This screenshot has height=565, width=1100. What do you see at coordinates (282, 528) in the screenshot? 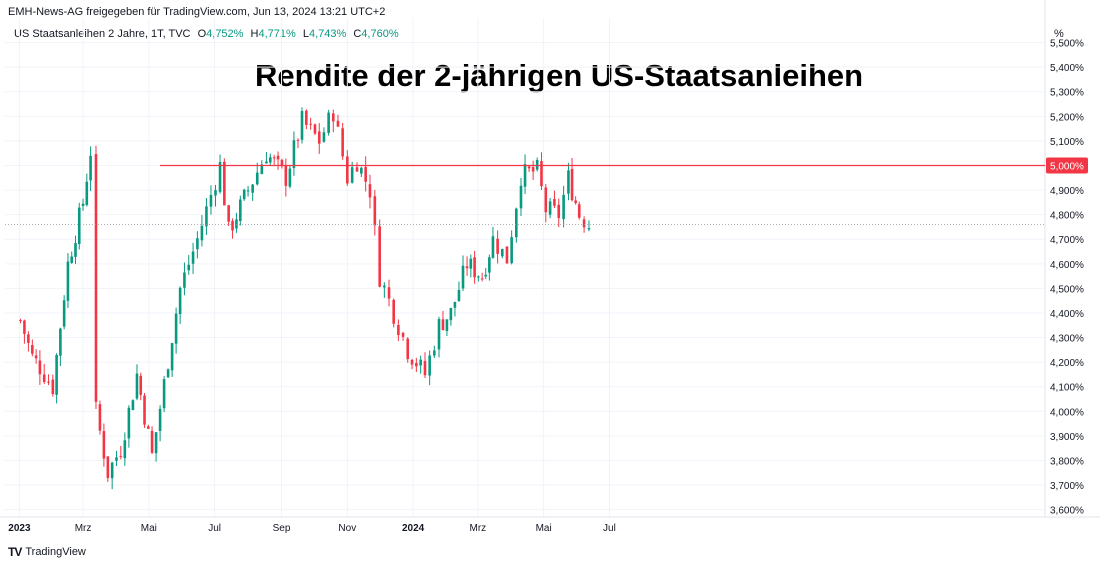
I see `x-tick-label: Sep` at bounding box center [282, 528].